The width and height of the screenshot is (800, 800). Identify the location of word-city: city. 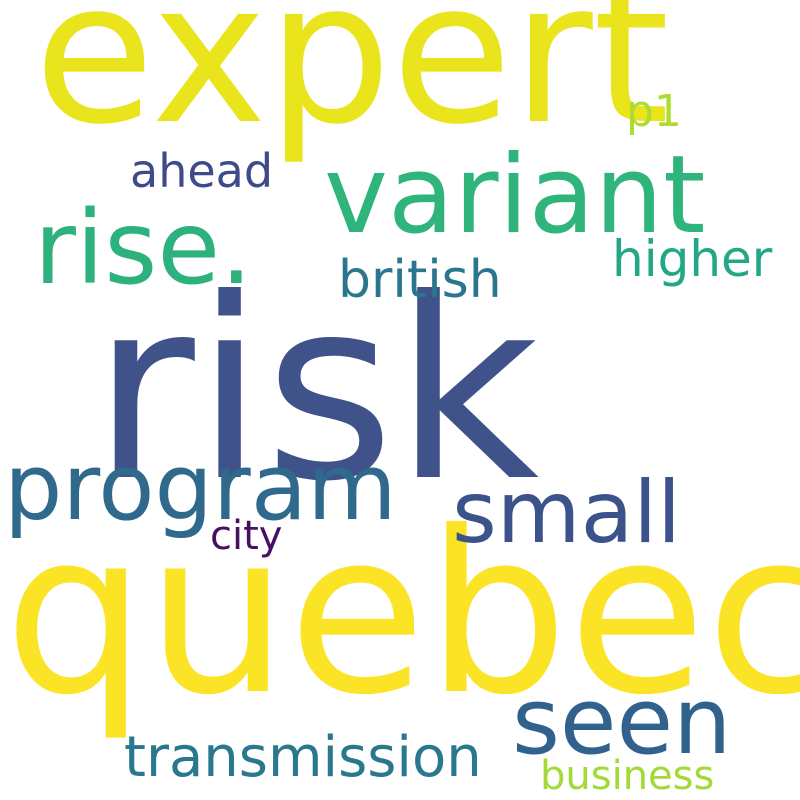
(246, 536).